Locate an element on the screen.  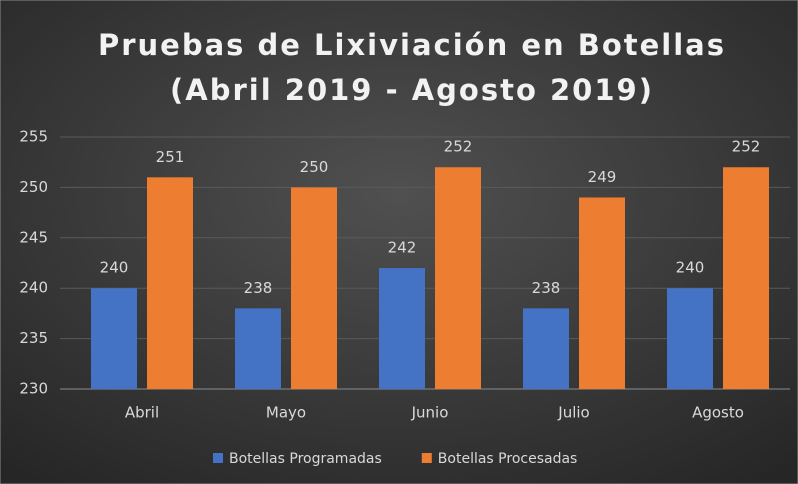
chart-title: Pruebas de Lixiviación en Botellas is located at coordinates (412, 45).